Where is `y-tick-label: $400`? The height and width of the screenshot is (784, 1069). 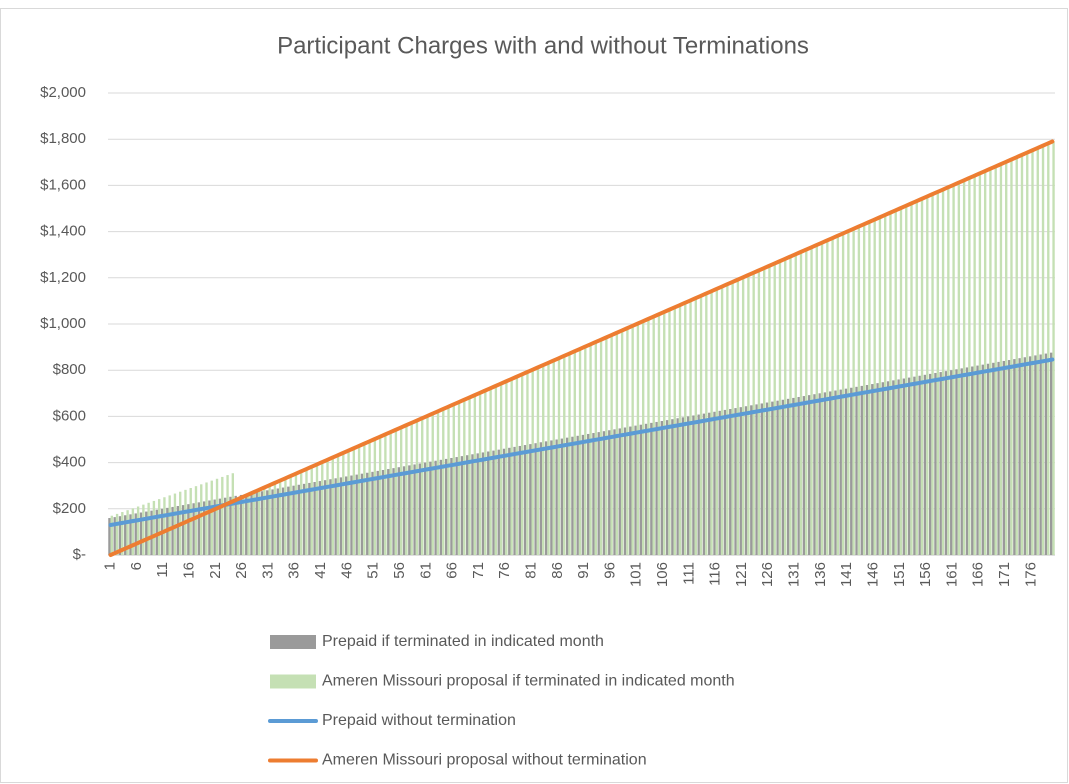
y-tick-label: $400 is located at coordinates (69, 462).